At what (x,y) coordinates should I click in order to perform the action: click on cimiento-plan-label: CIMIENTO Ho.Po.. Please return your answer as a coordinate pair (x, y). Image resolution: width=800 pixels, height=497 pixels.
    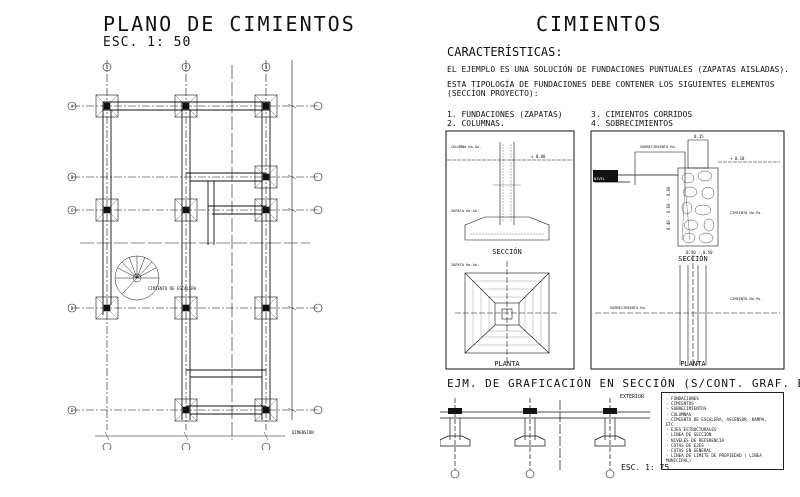
    Looking at the image, I should click on (746, 299).